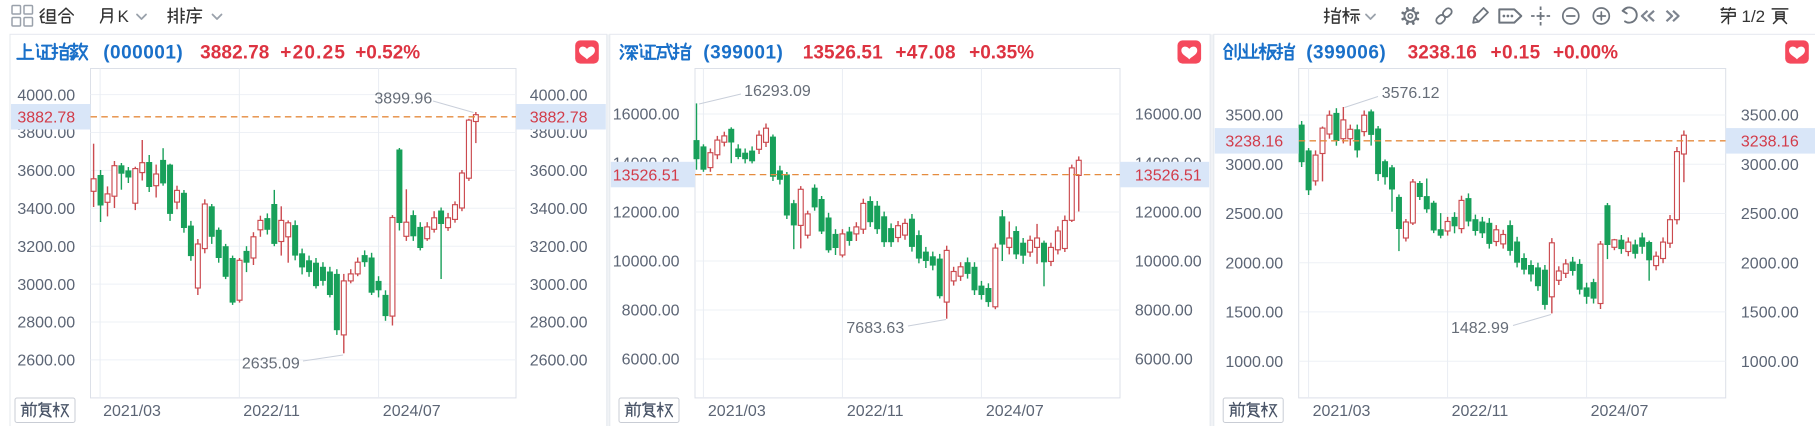 This screenshot has width=1815, height=426. Describe the element at coordinates (403, 99) in the screenshot. I see `svg-text: 3899.96` at that location.